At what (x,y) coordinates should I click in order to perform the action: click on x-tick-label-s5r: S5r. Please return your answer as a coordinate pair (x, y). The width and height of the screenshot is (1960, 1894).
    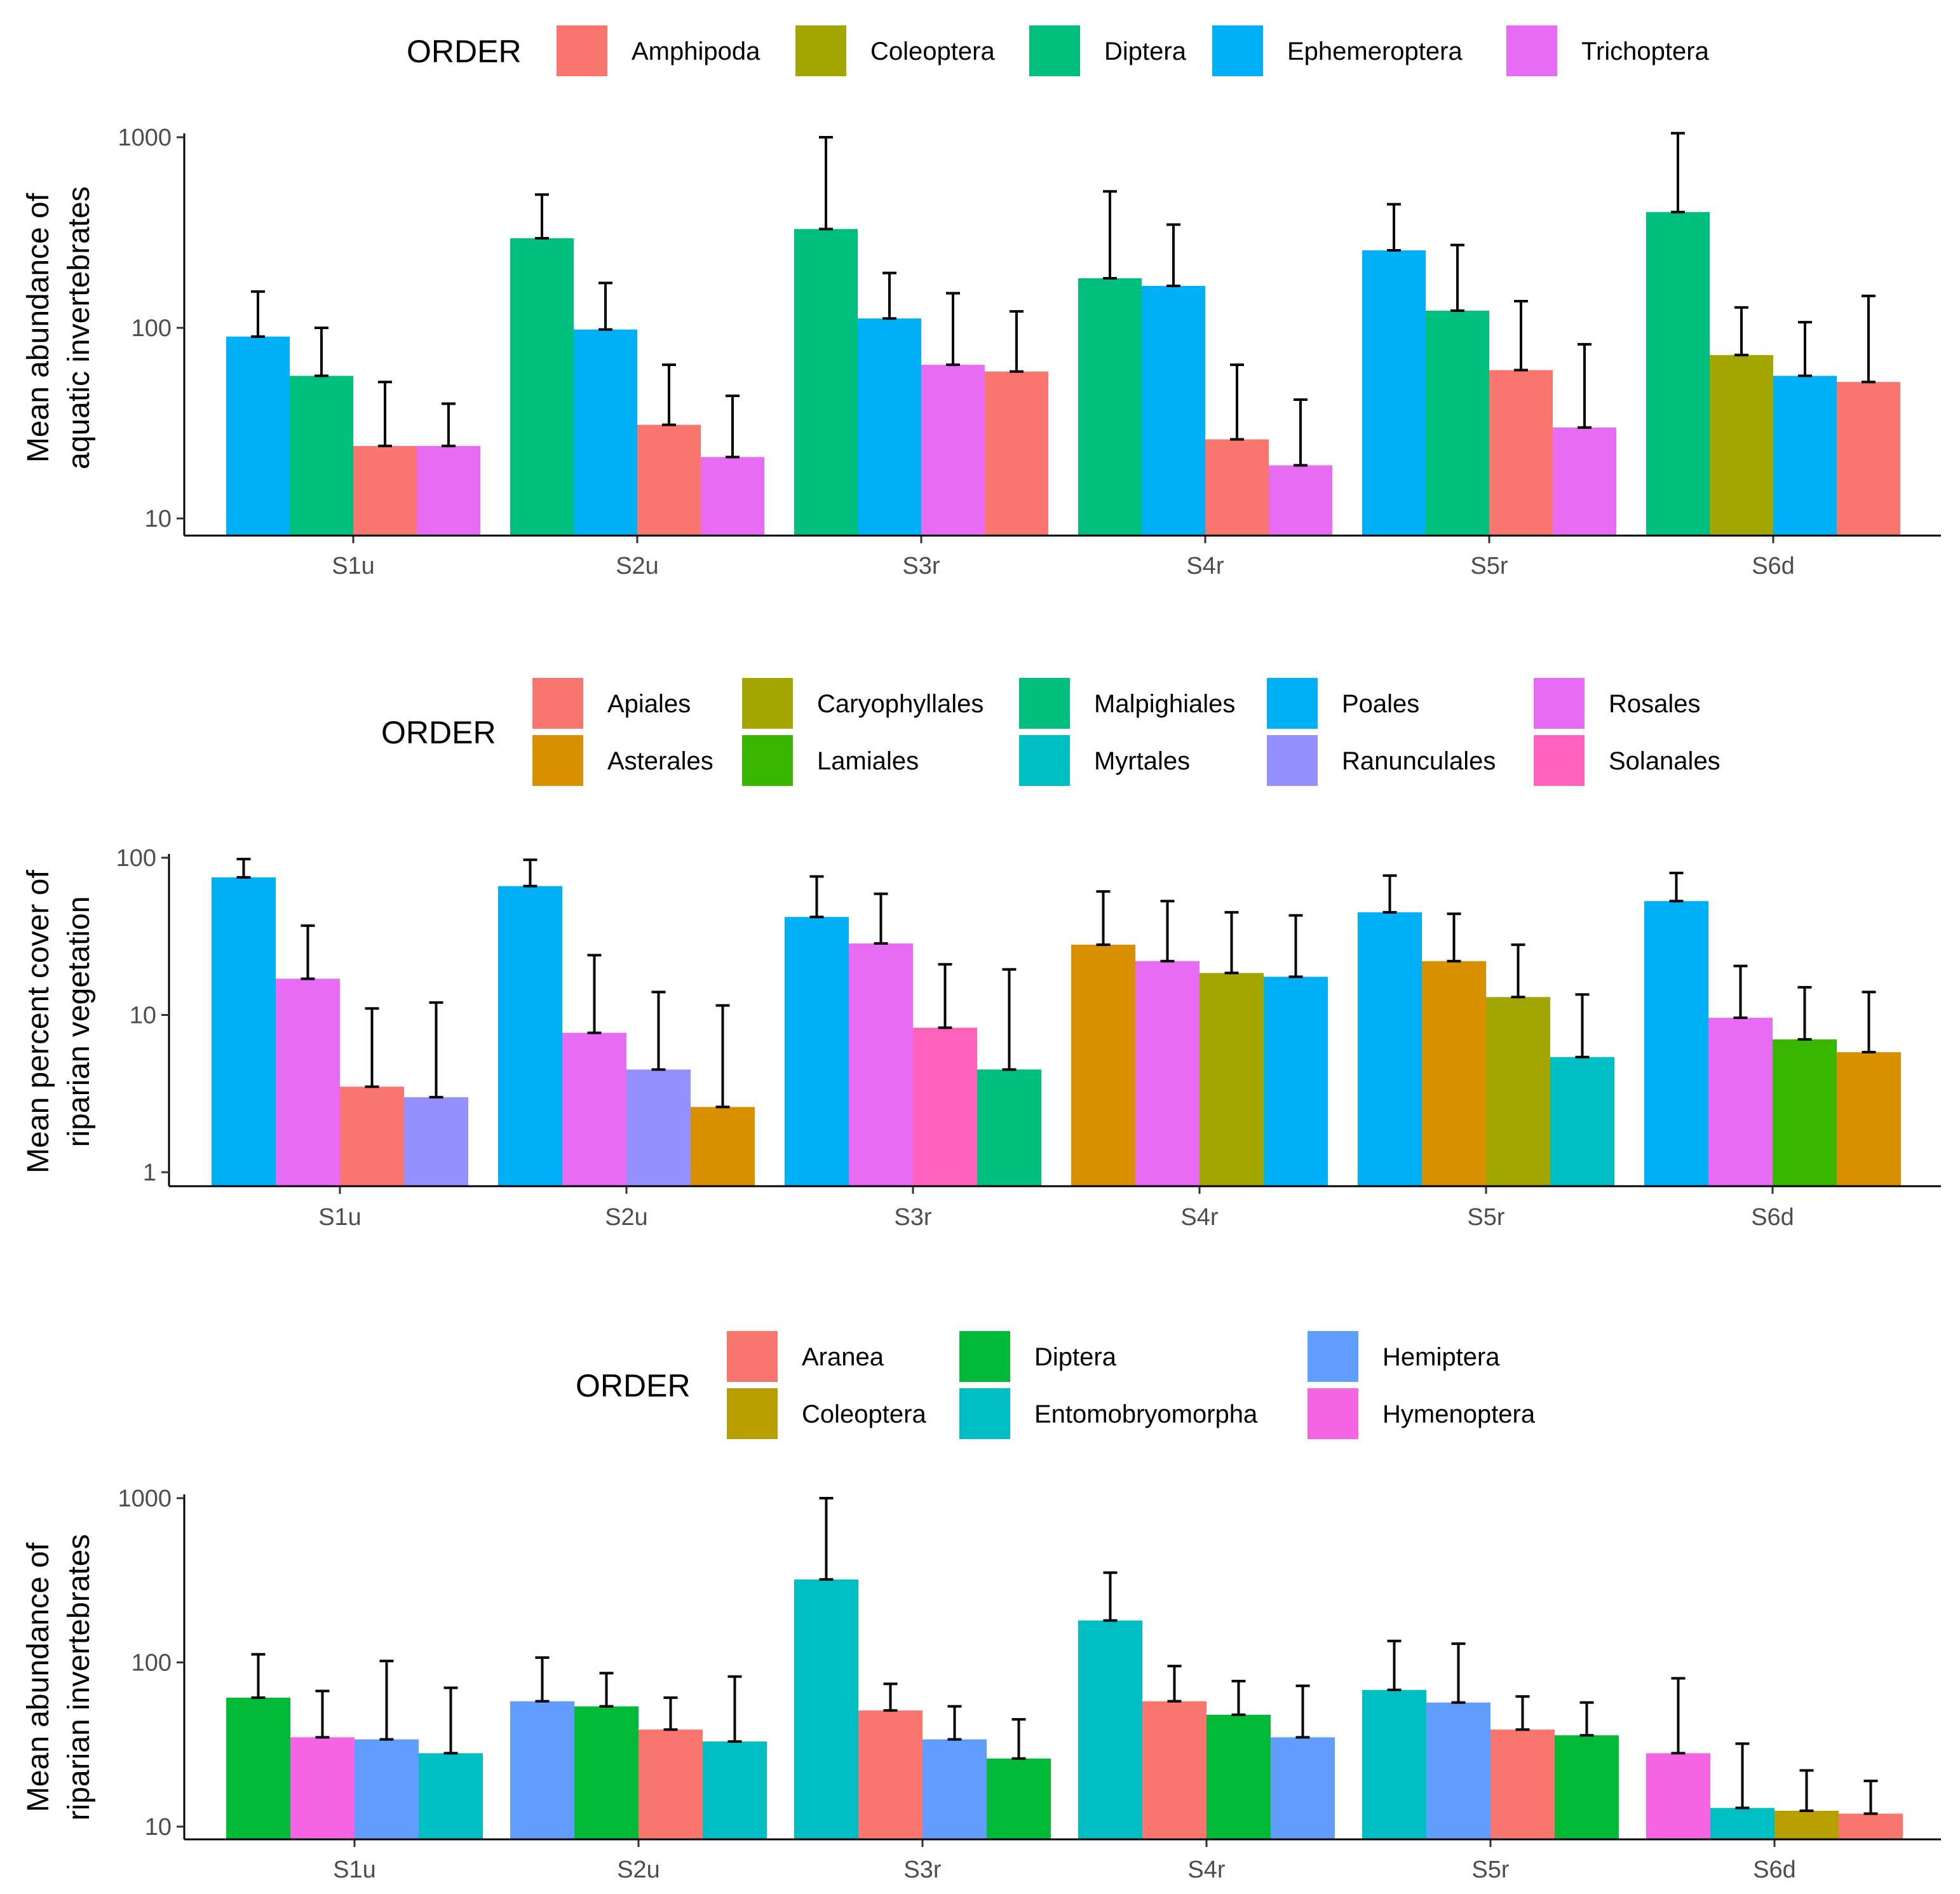
    Looking at the image, I should click on (1489, 566).